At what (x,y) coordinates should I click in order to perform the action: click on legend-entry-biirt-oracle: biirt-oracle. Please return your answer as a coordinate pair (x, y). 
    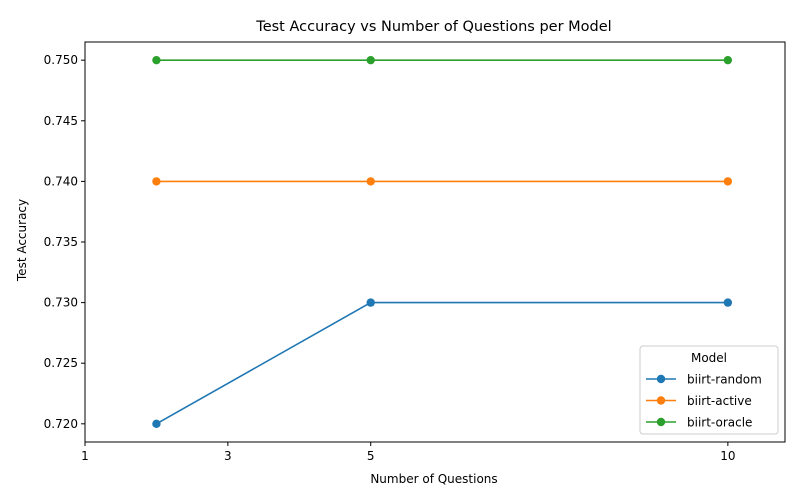
    Looking at the image, I should click on (699, 423).